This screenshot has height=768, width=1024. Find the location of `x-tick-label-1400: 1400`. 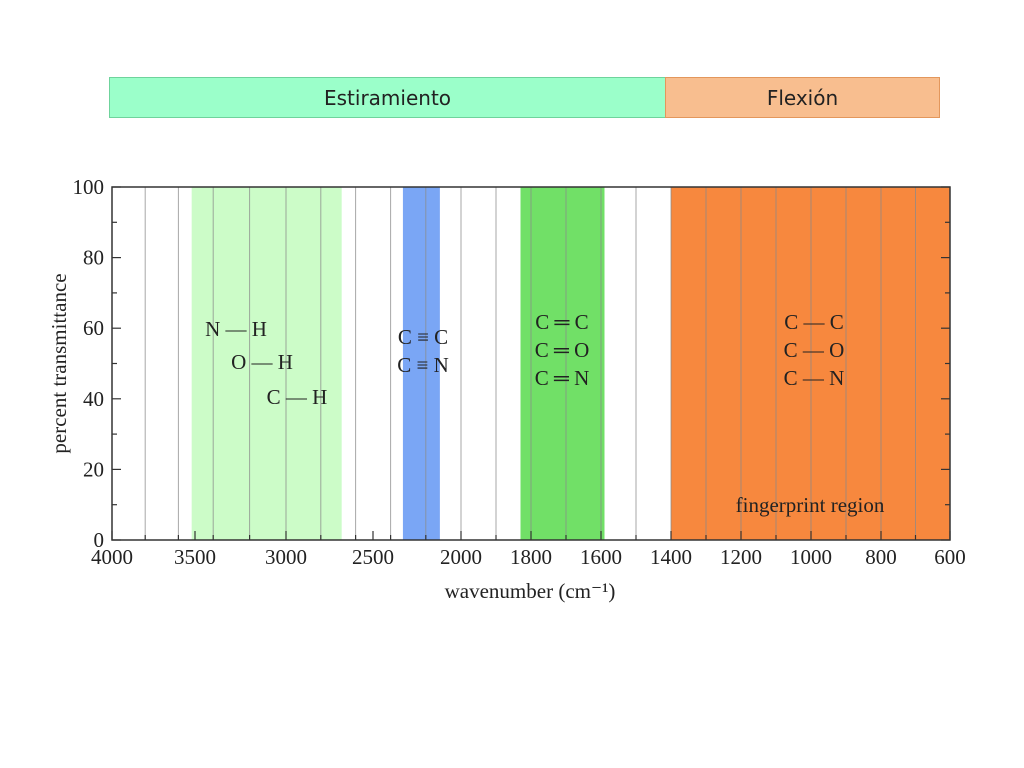

x-tick-label-1400: 1400 is located at coordinates (671, 557).